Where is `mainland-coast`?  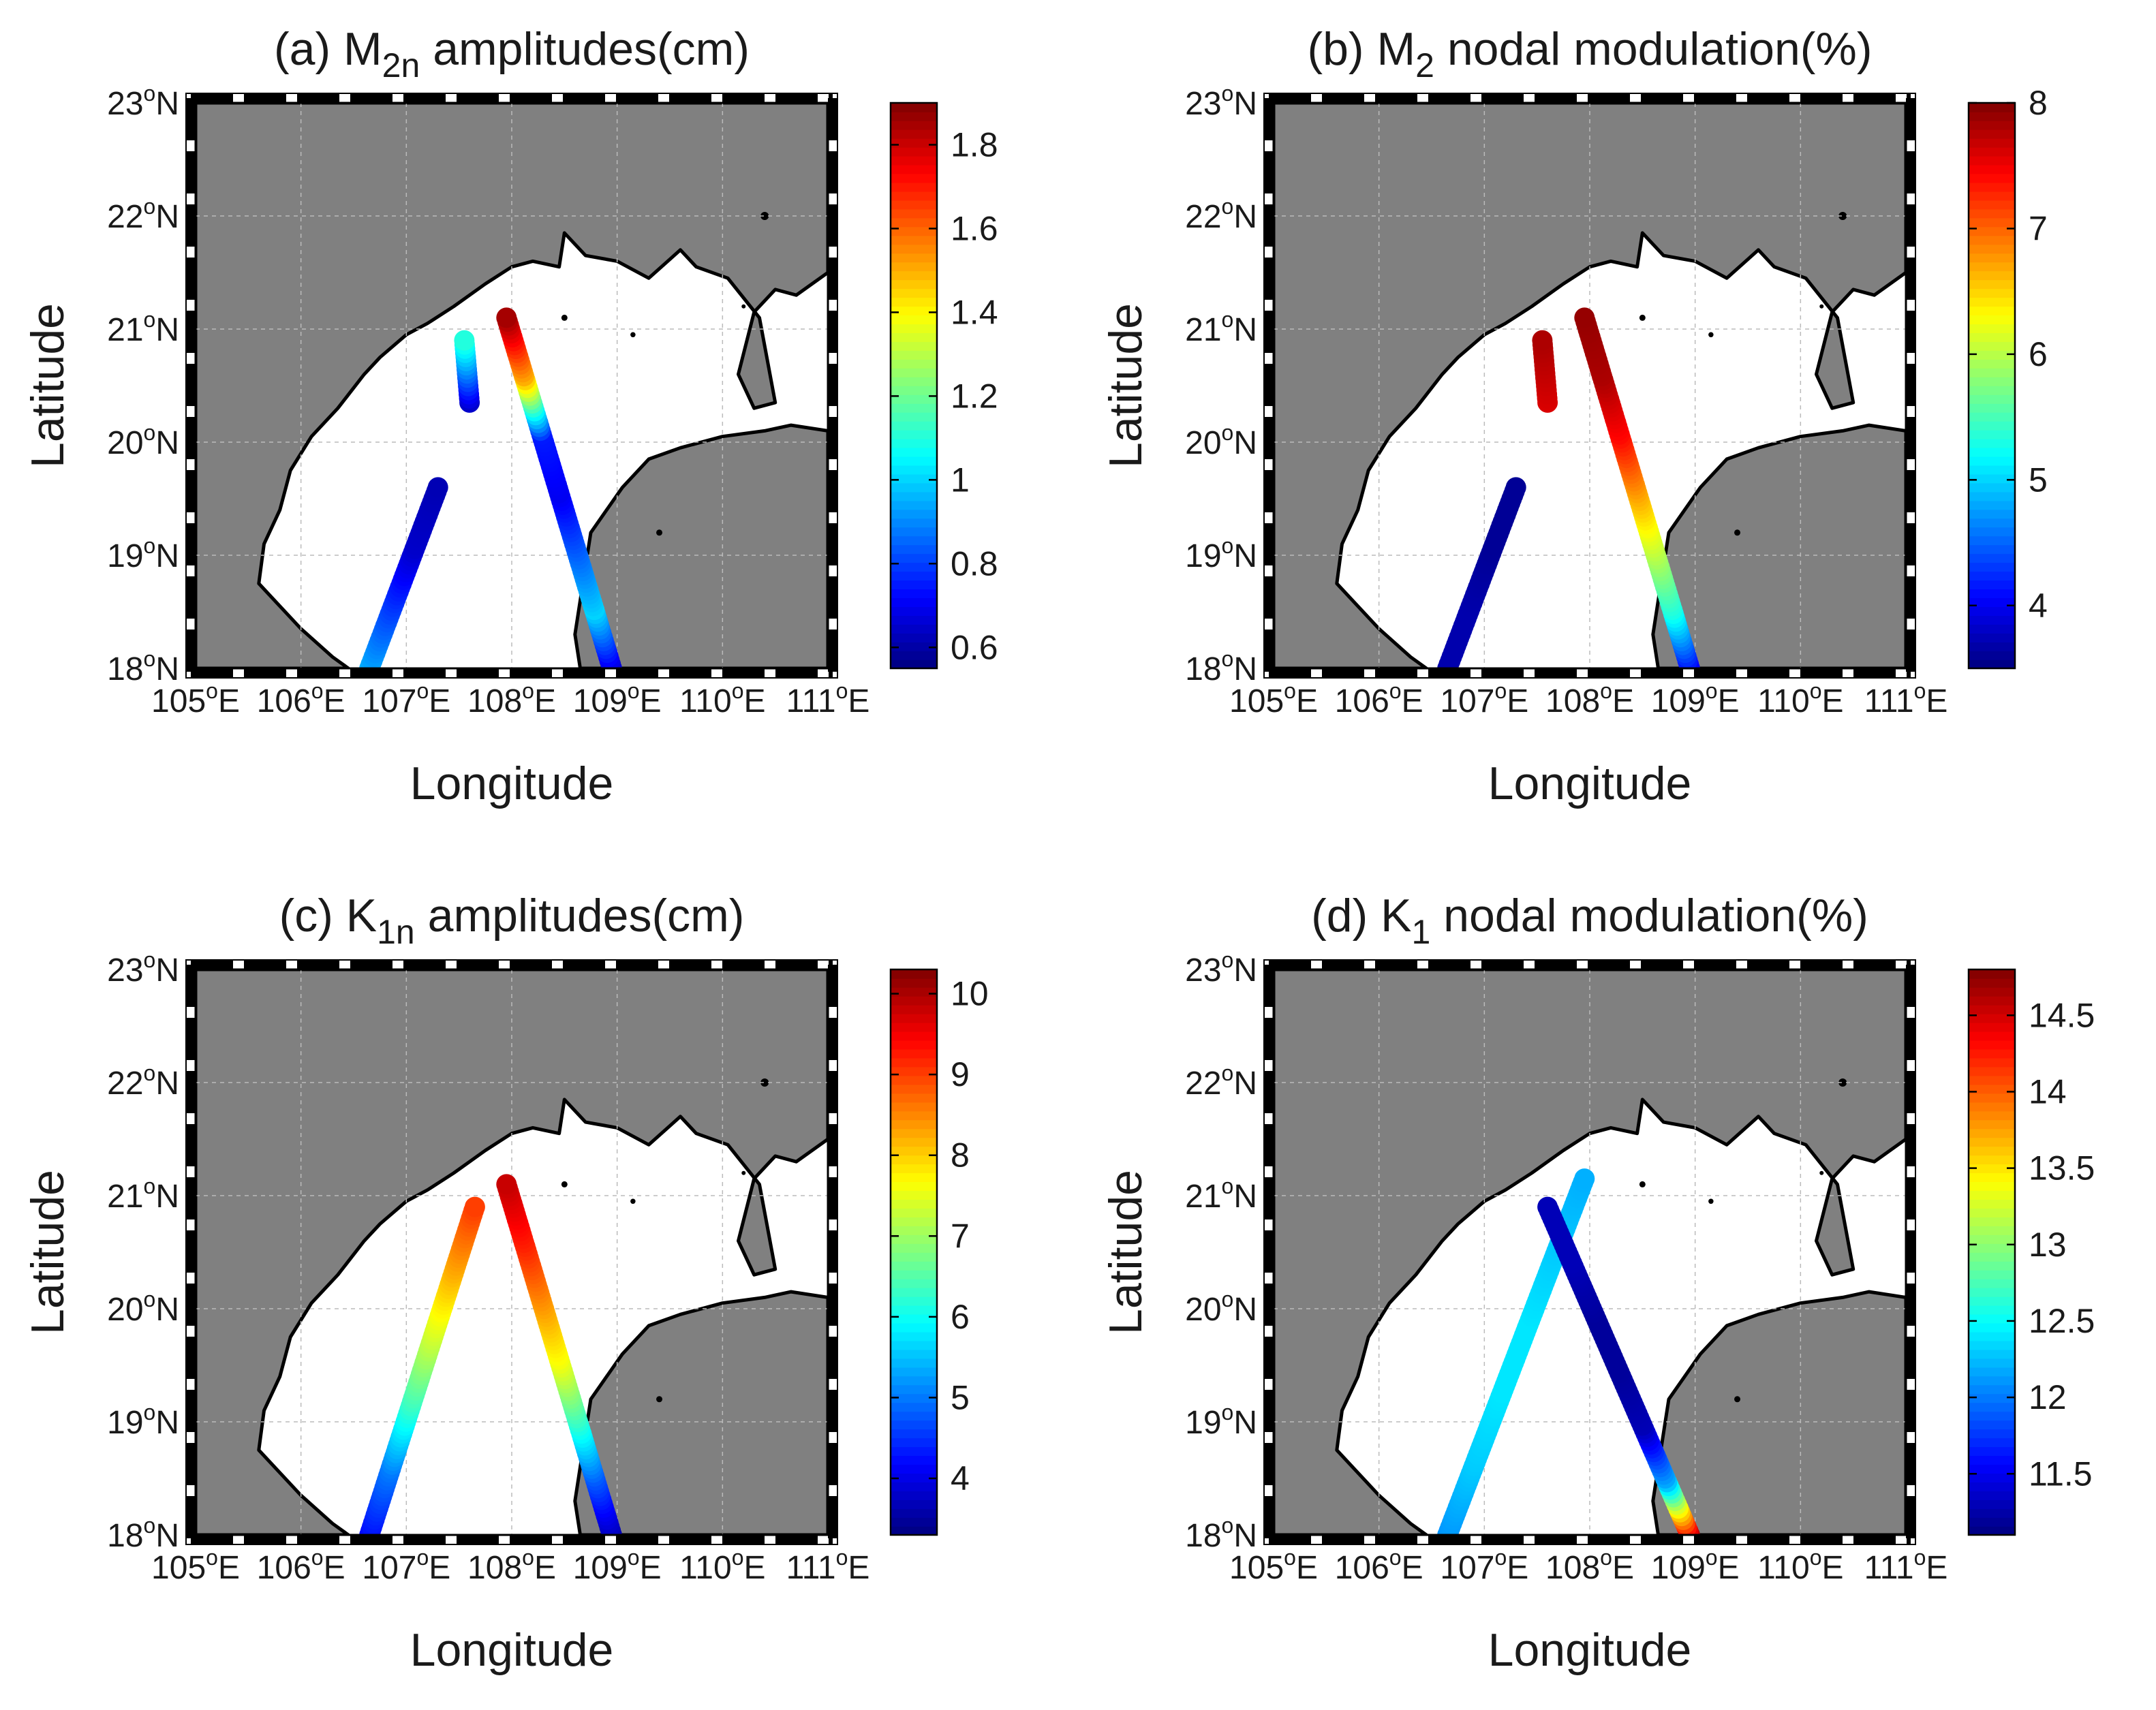
mainland-coast is located at coordinates (512, 385).